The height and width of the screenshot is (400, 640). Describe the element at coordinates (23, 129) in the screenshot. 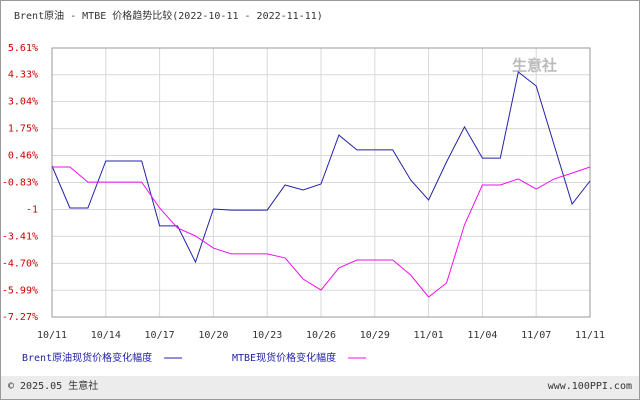

I see `y-tick-label: 1.75%` at that location.